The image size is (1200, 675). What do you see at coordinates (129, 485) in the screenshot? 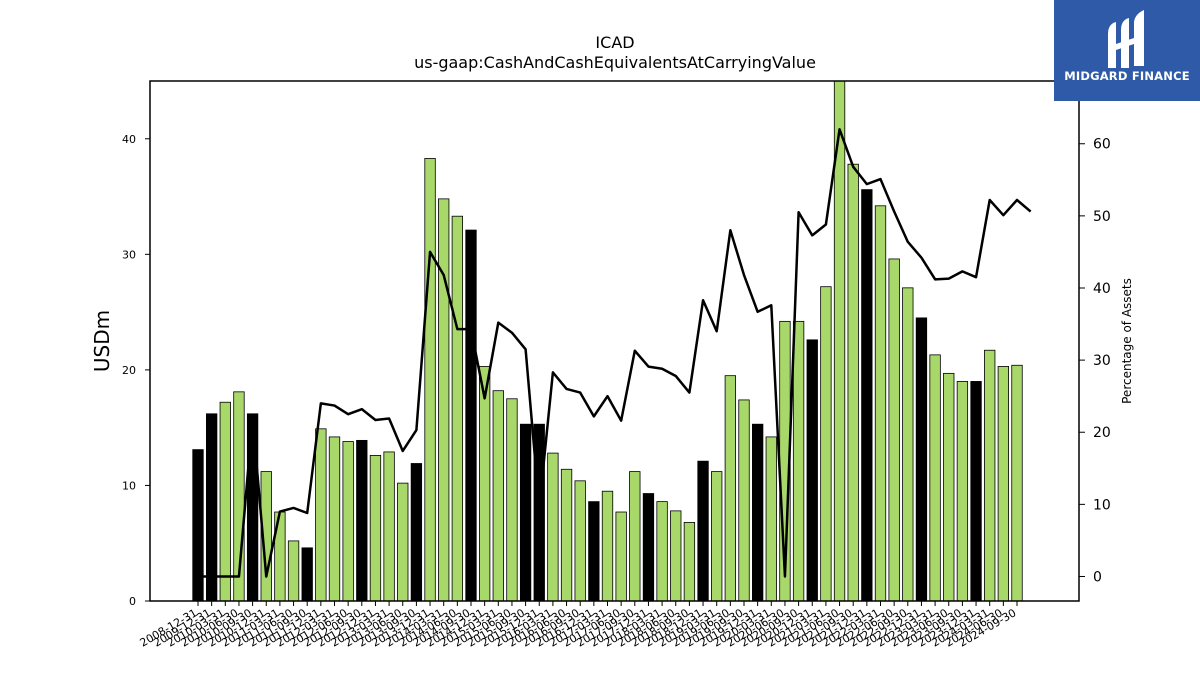
I see `y-tick-label-left: 10` at bounding box center [129, 485].